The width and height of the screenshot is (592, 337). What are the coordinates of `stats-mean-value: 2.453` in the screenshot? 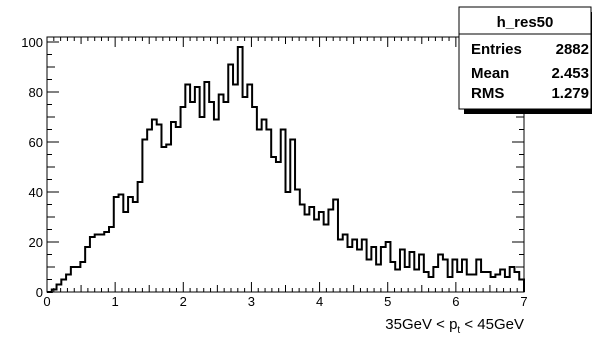 It's located at (570, 73).